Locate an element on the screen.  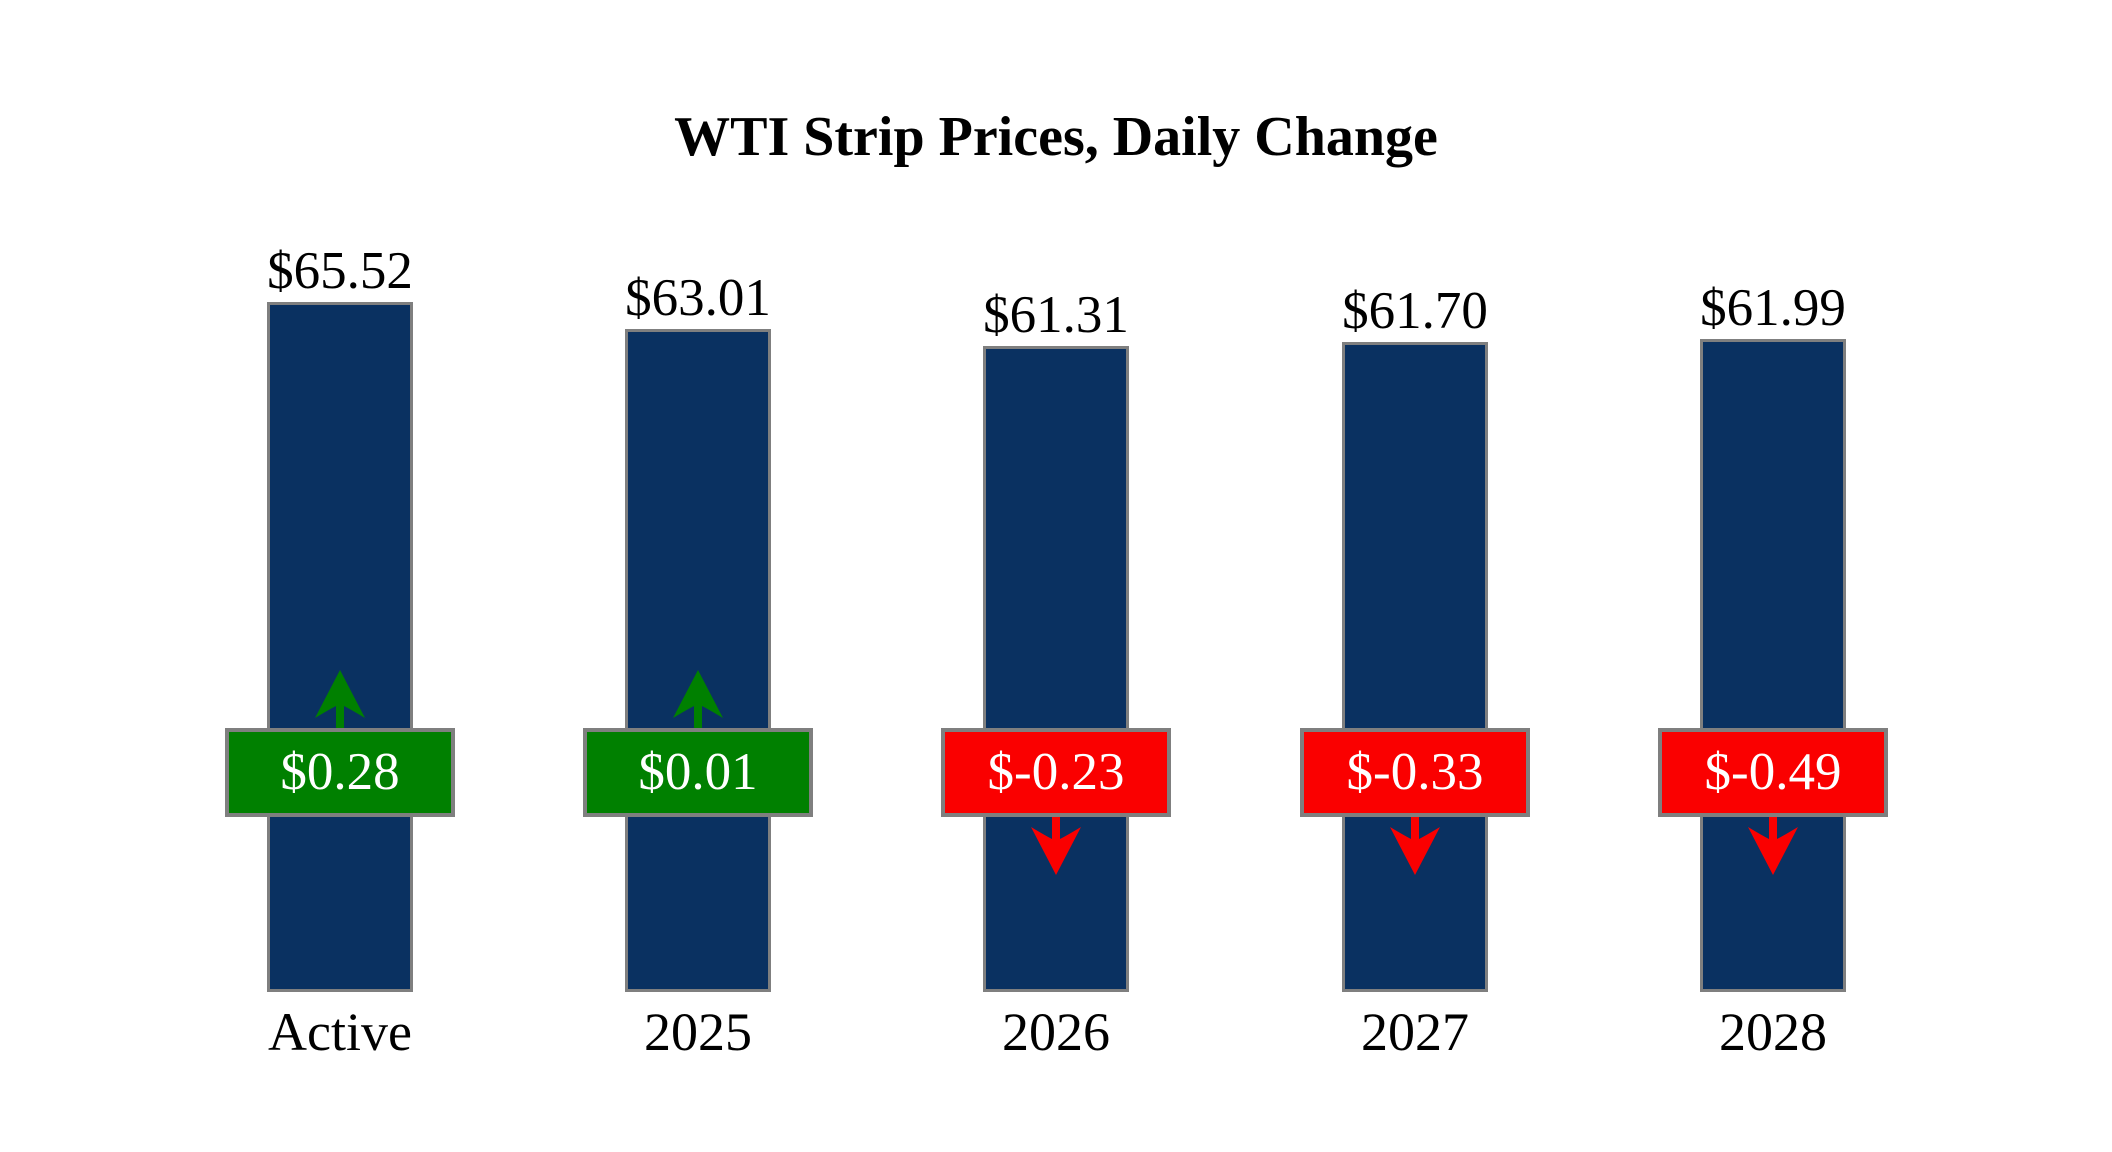
price-label: $61.70 is located at coordinates (1415, 311).